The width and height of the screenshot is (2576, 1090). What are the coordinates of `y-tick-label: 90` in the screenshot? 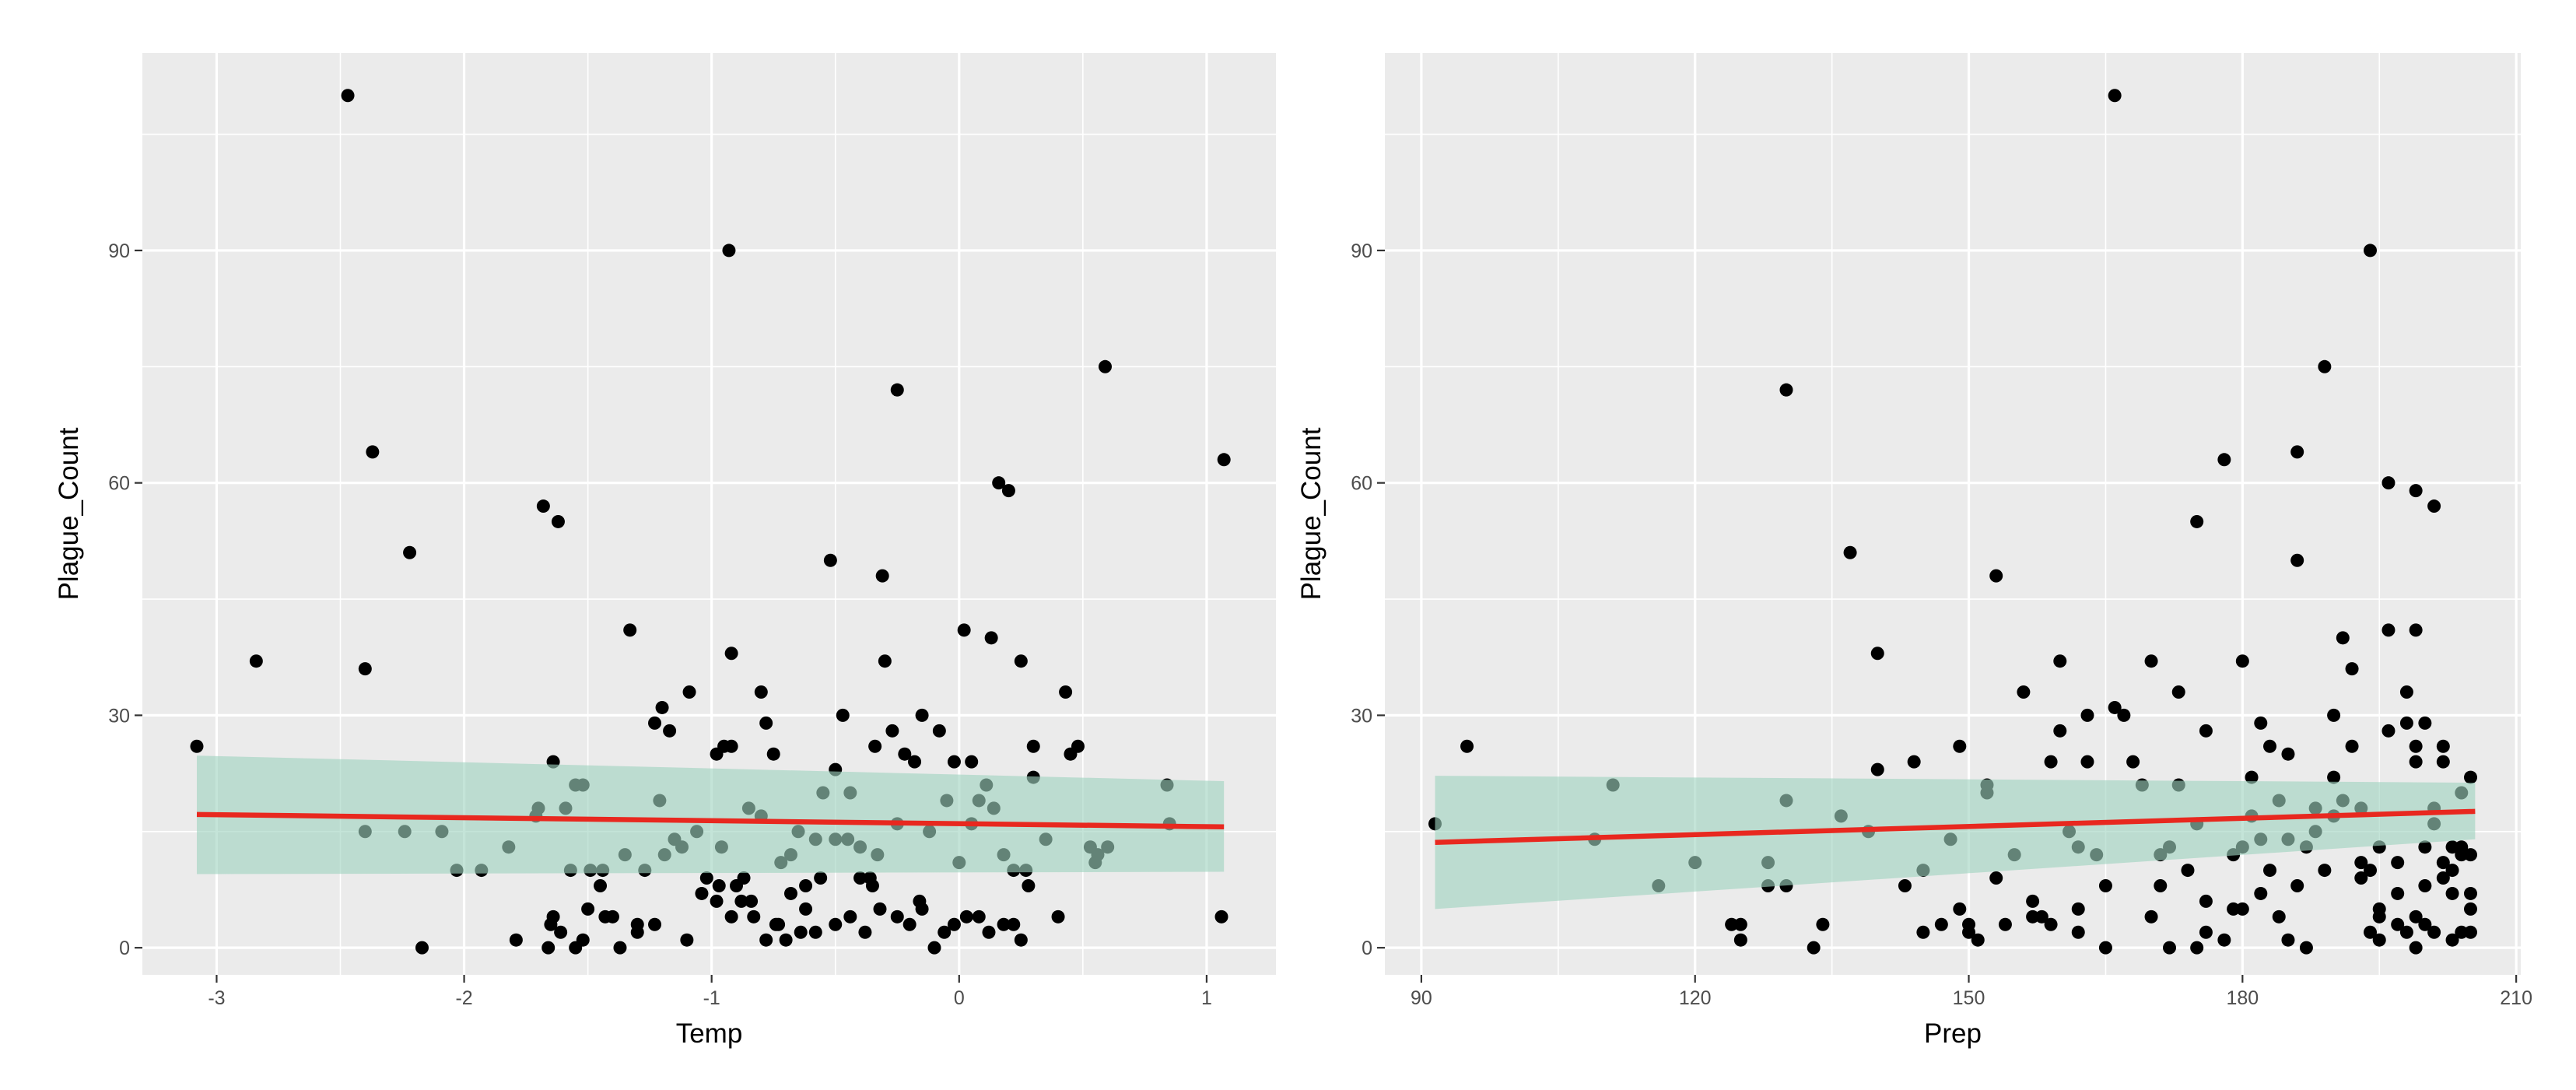 It's located at (119, 251).